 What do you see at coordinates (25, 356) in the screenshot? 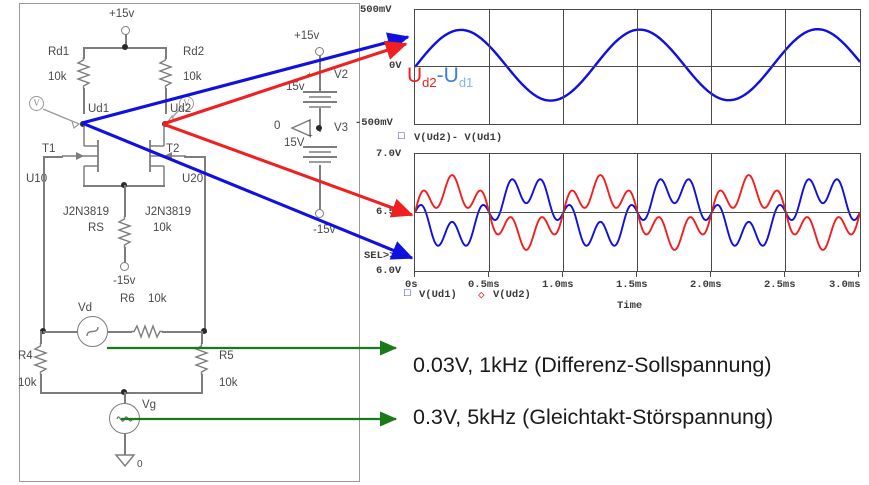
I see `label-r4: R4` at bounding box center [25, 356].